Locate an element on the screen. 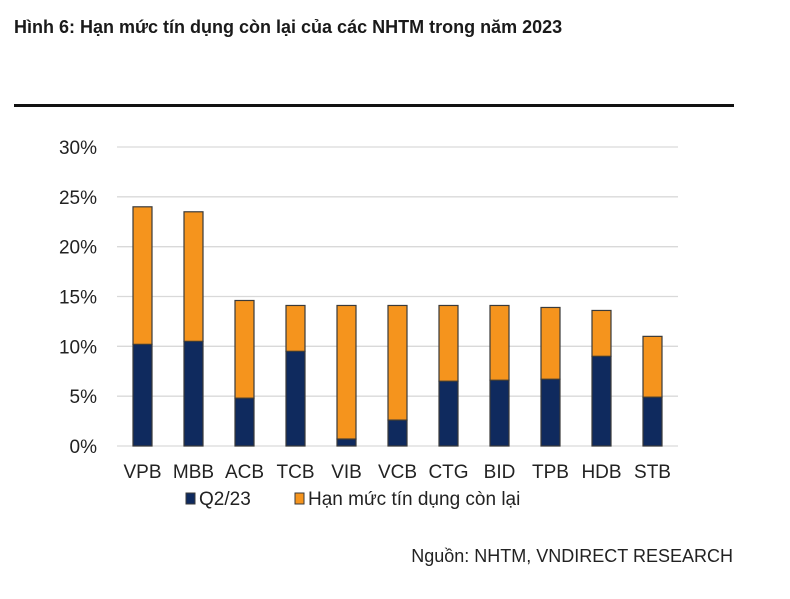 The height and width of the screenshot is (599, 790). bar-tcb-q2 is located at coordinates (295, 398).